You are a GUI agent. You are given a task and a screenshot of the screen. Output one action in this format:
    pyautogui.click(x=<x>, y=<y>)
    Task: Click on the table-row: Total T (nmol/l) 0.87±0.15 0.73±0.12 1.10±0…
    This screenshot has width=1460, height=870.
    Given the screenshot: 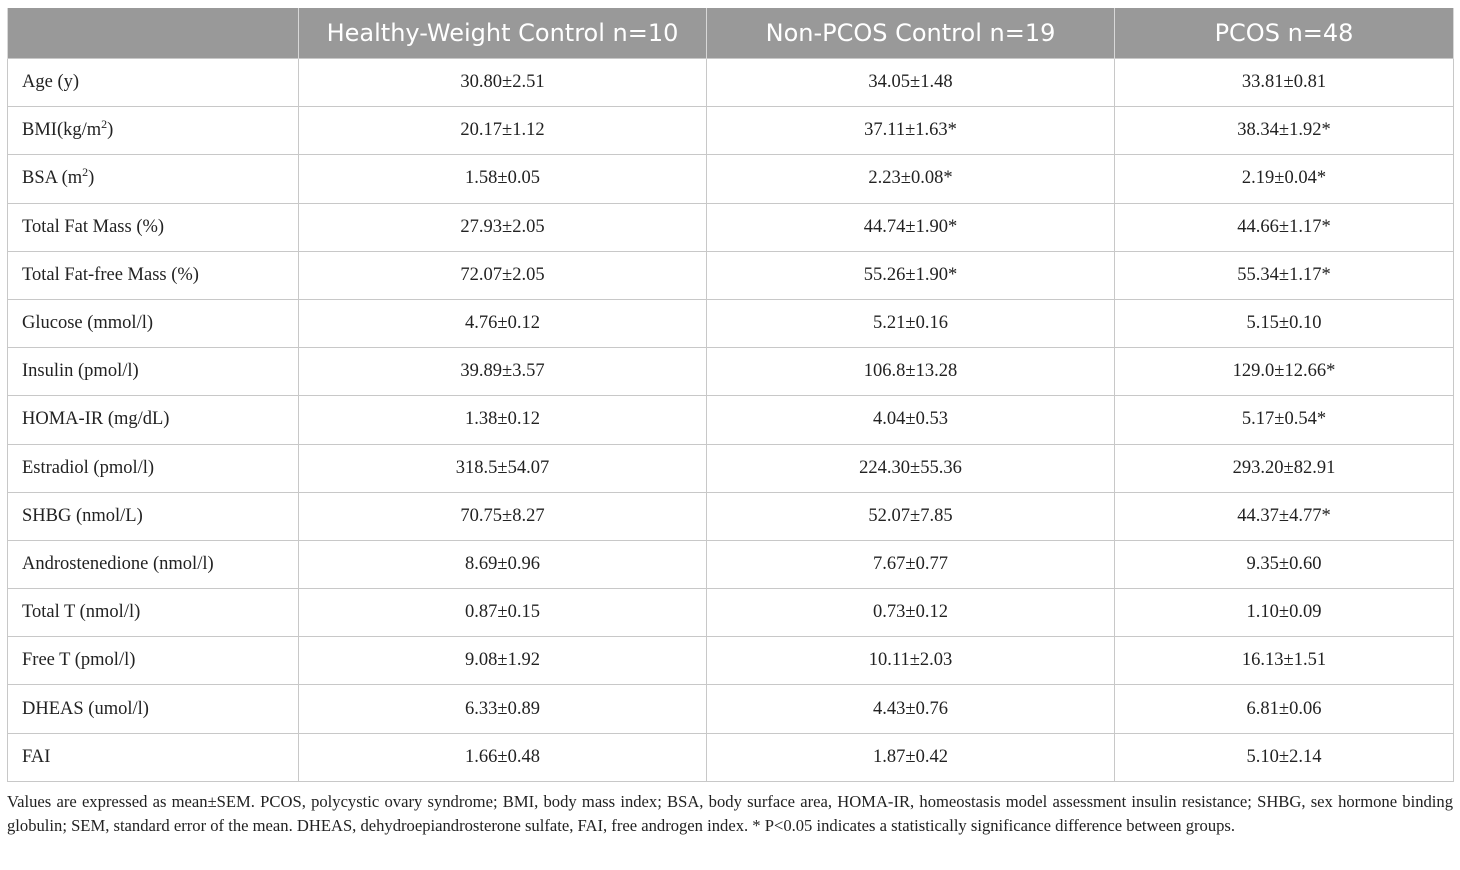 What is the action you would take?
    pyautogui.click(x=730, y=613)
    